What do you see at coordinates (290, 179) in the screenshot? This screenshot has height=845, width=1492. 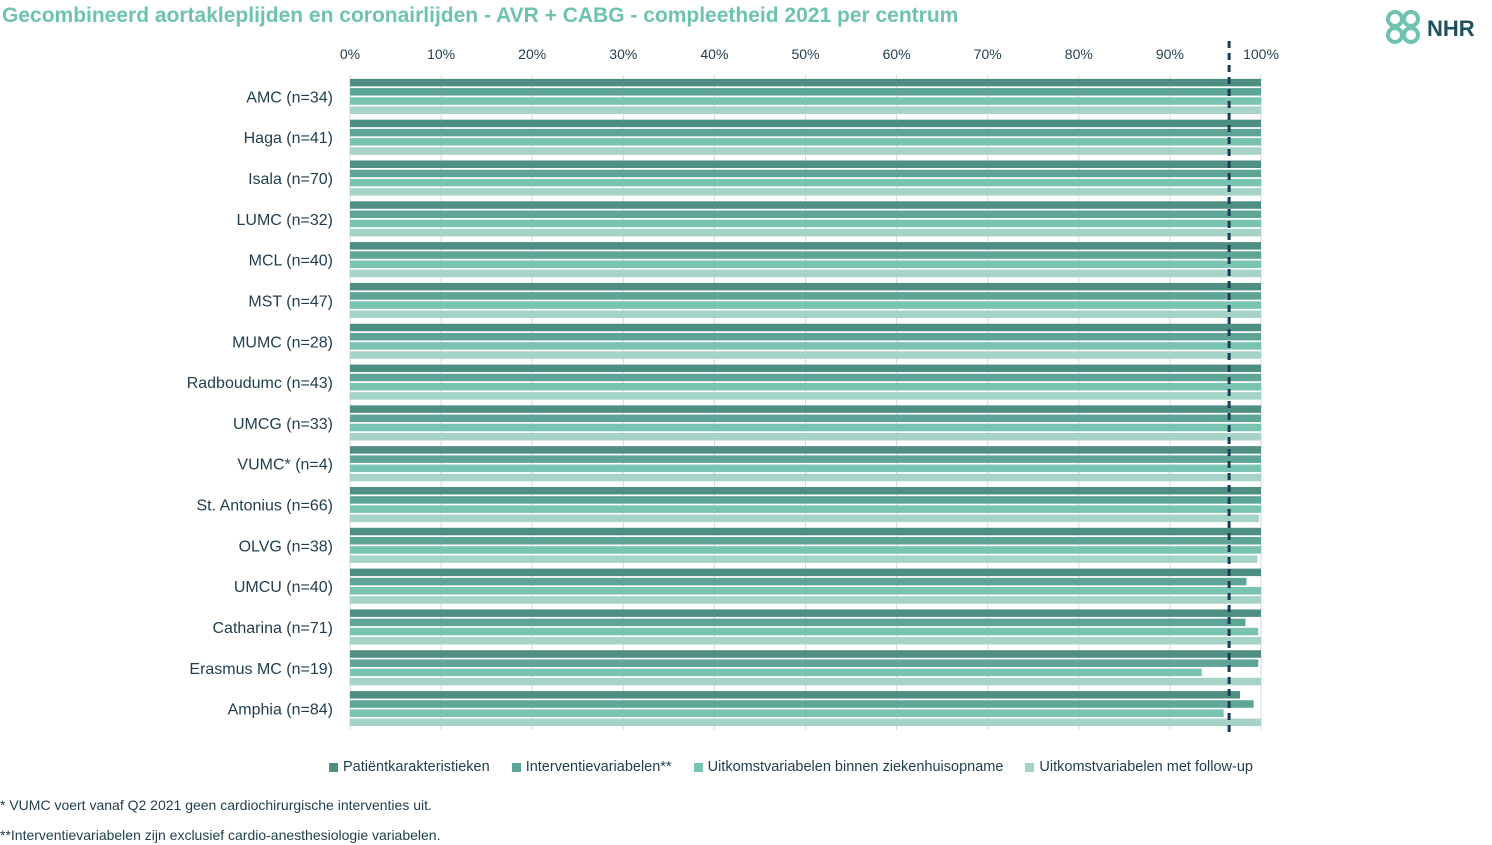 I see `category-label: Isala (n=70)` at bounding box center [290, 179].